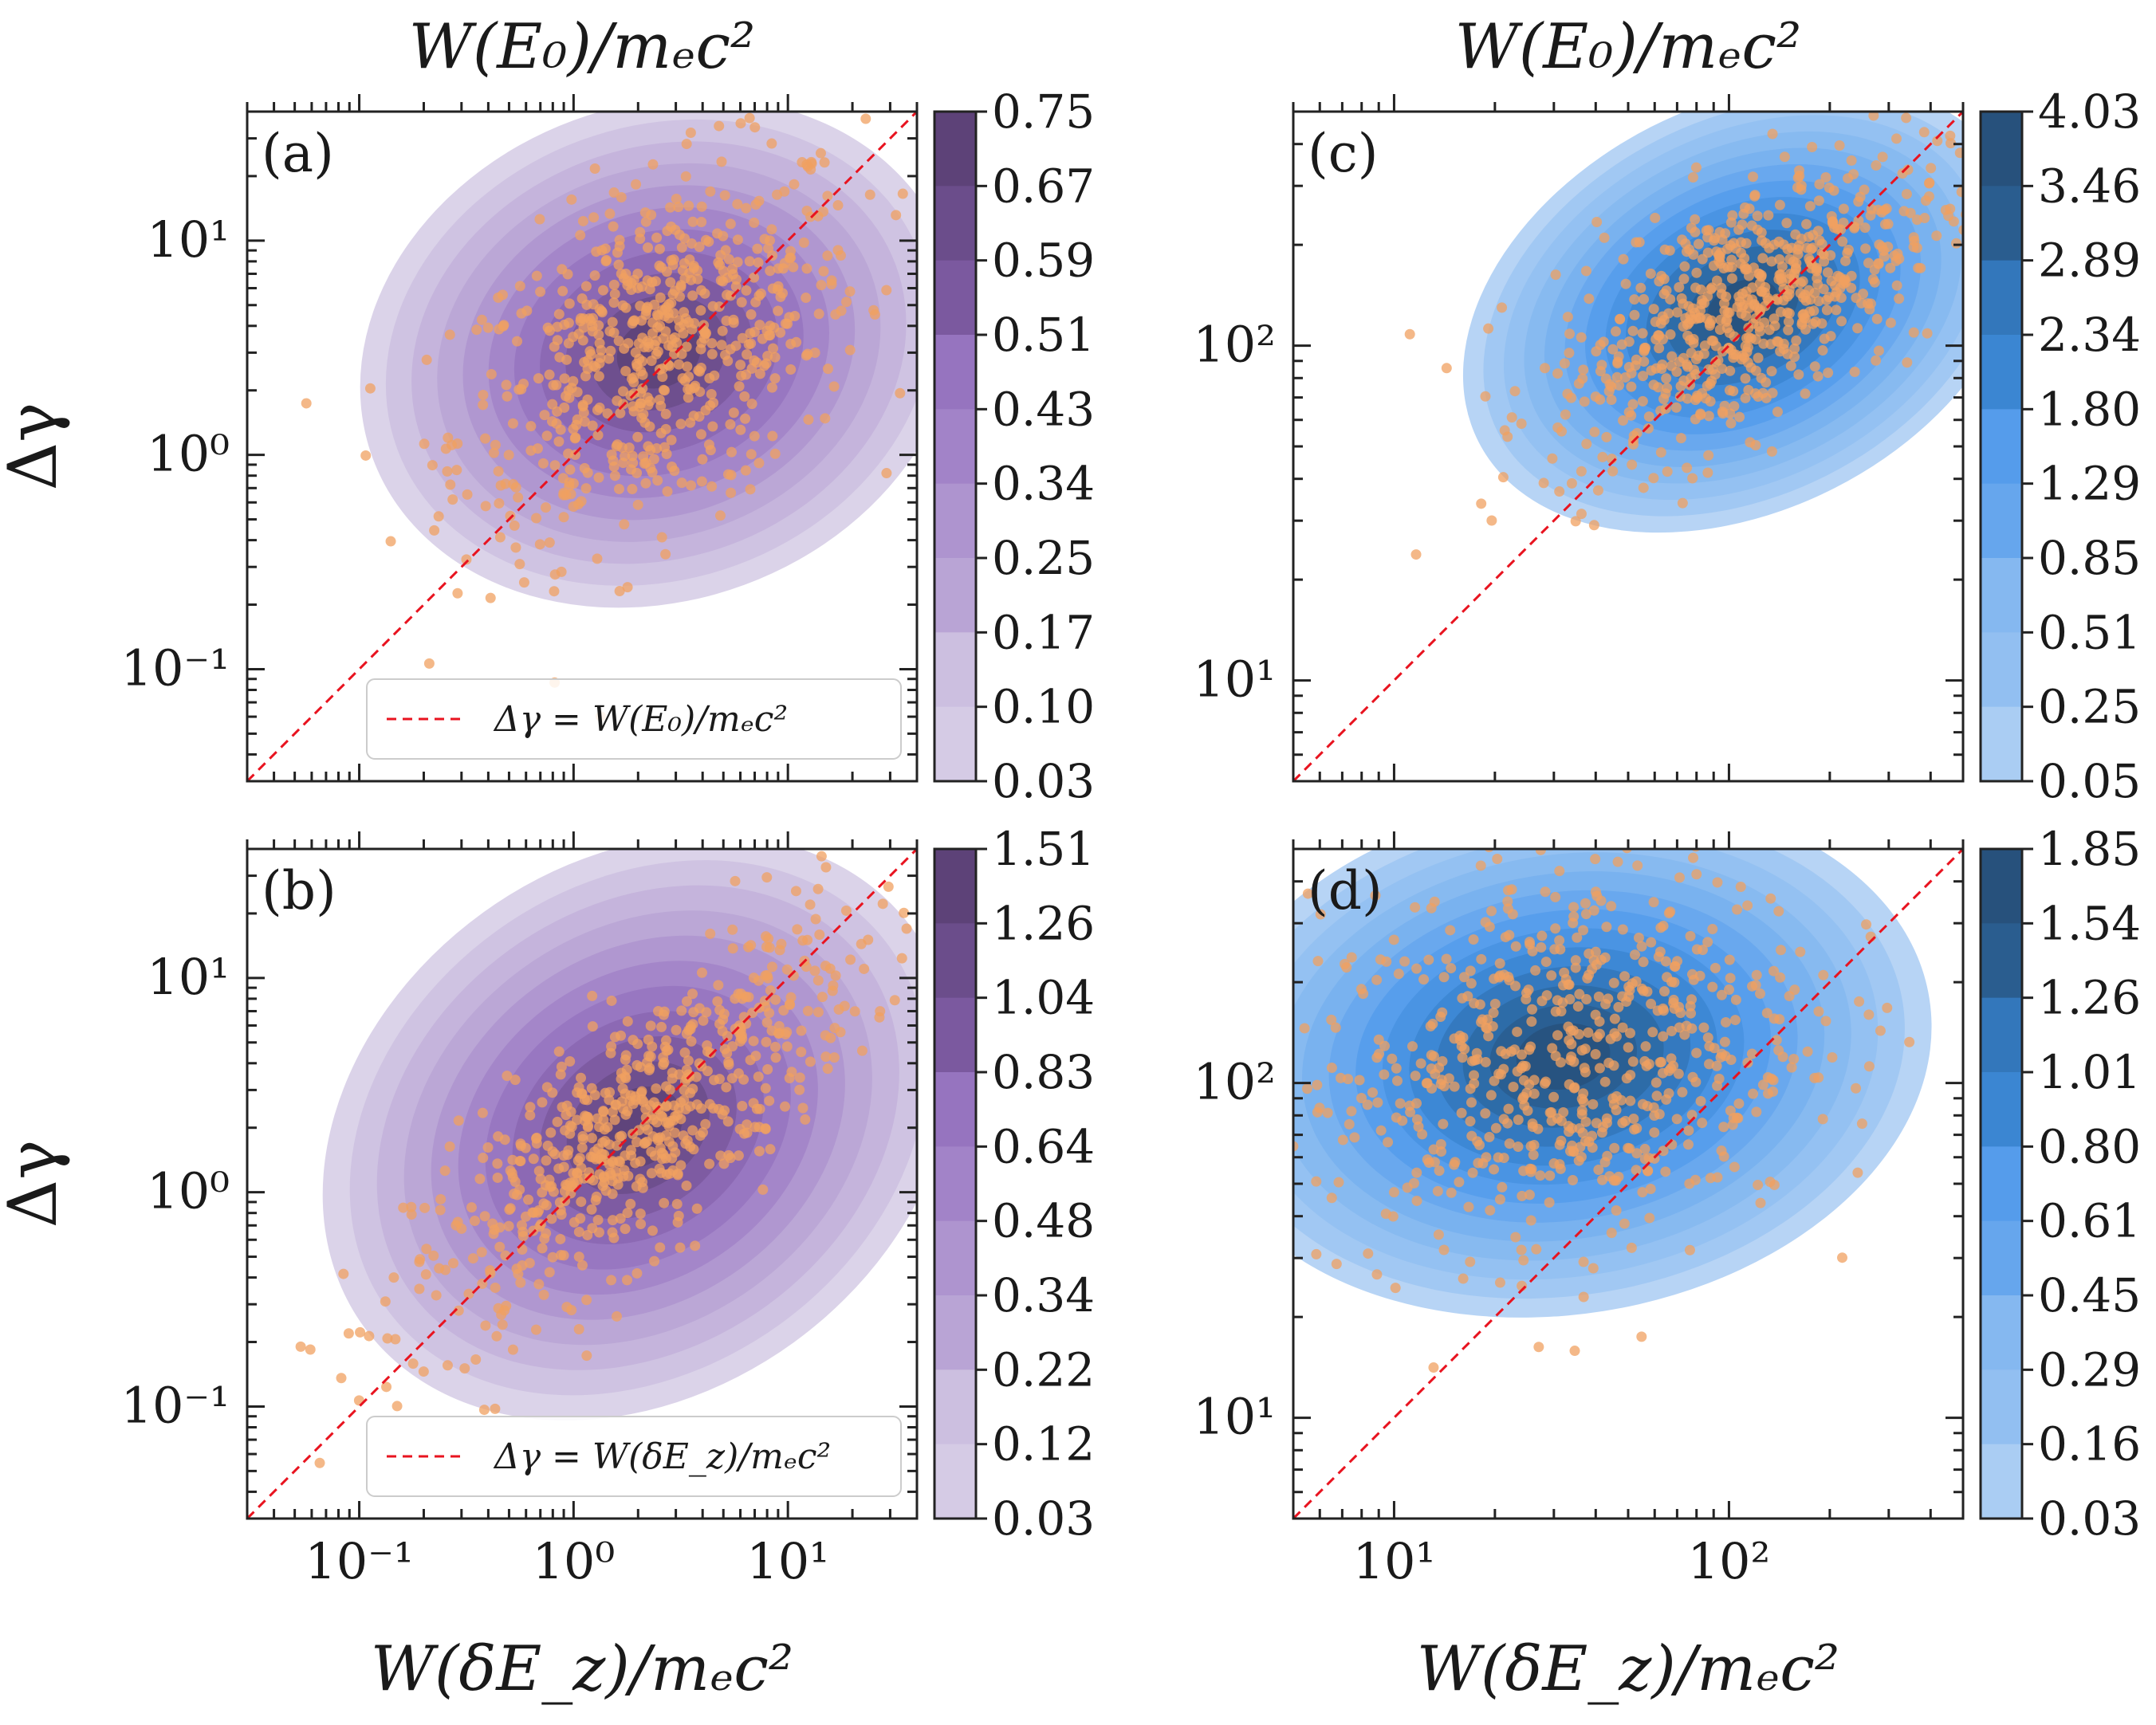 Image resolution: width=2156 pixels, height=1725 pixels. Describe the element at coordinates (1235, 1082) in the screenshot. I see `y-tick-label: 10²` at that location.